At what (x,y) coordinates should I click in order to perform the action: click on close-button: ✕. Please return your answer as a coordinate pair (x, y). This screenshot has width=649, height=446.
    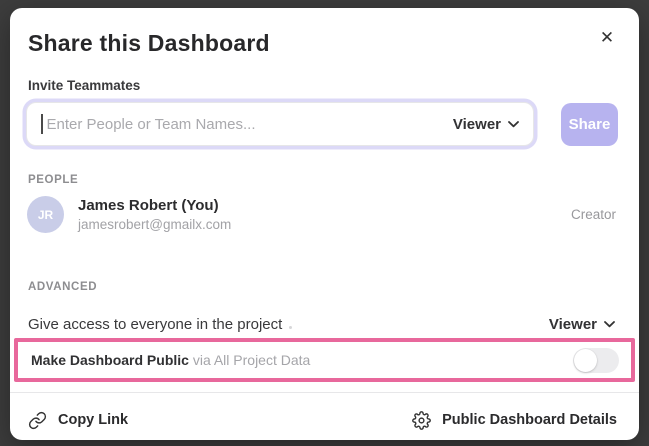
    Looking at the image, I should click on (607, 38).